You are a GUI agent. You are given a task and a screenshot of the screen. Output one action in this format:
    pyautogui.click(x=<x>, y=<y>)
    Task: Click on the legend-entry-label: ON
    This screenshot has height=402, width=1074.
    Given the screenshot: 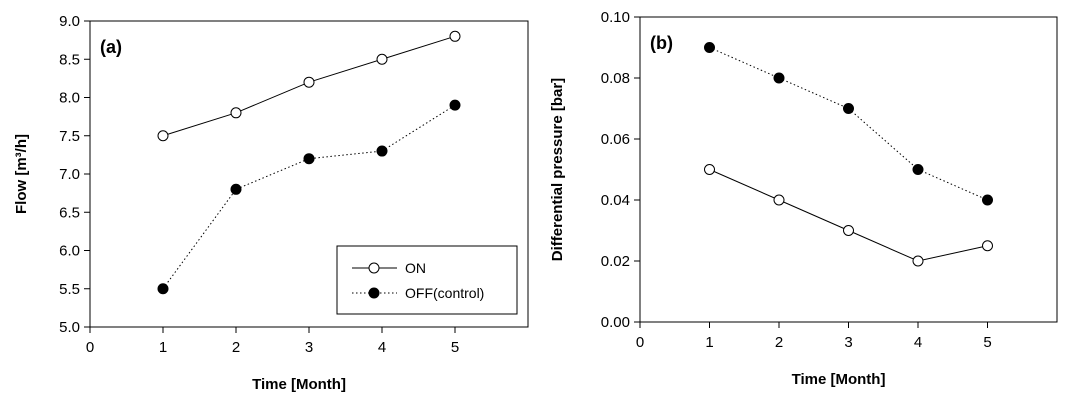 What is the action you would take?
    pyautogui.click(x=415, y=268)
    